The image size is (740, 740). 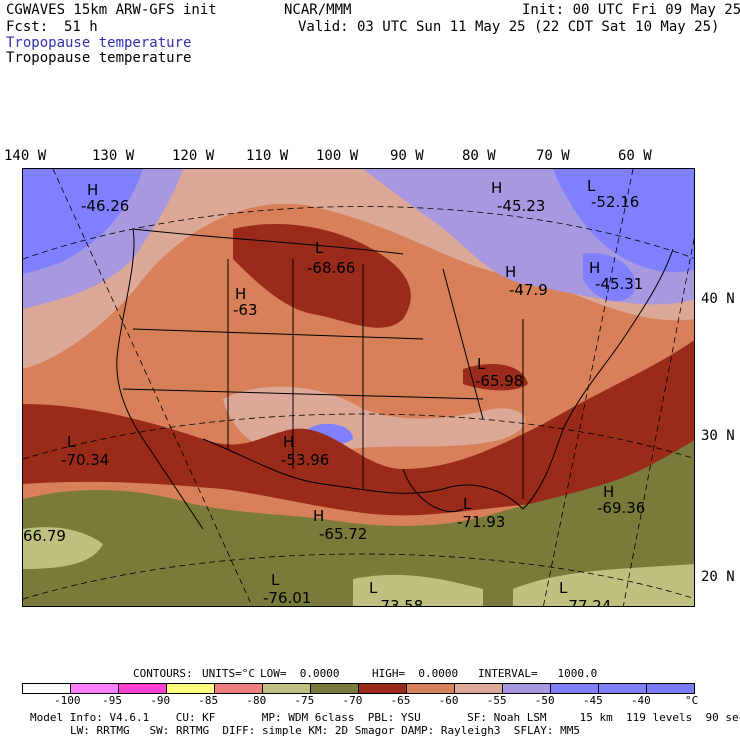 I want to click on color-bar-label: -95, so click(x=112, y=700).